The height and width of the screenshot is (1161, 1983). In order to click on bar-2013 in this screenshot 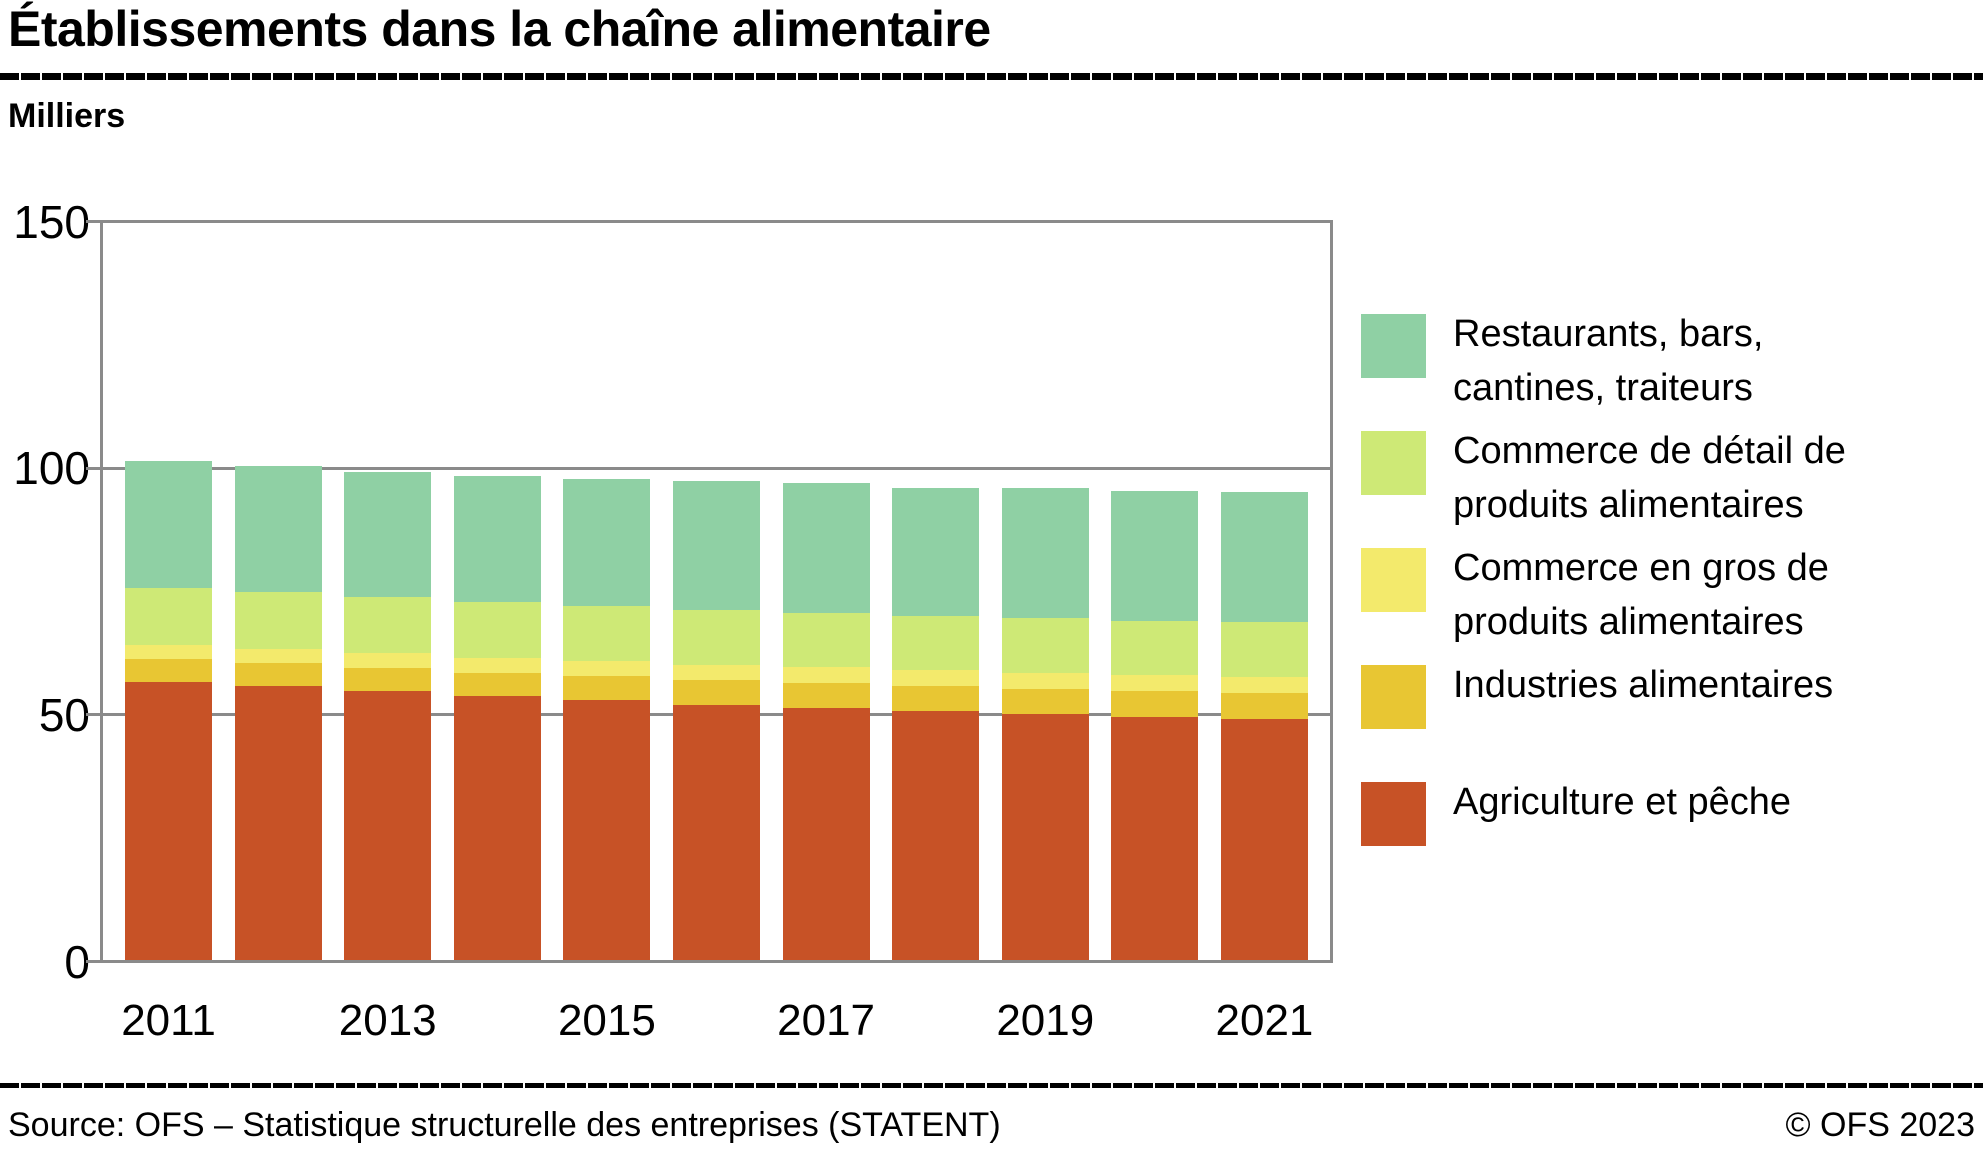, I will do `click(388, 716)`.